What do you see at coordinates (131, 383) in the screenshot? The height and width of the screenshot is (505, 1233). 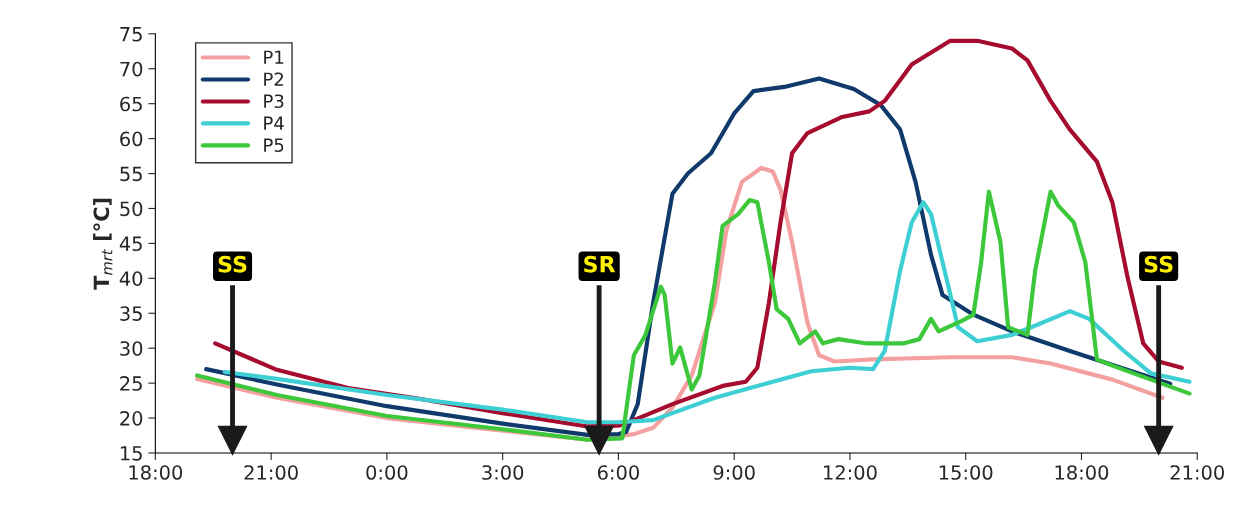 I see `y-tick-label: 25` at bounding box center [131, 383].